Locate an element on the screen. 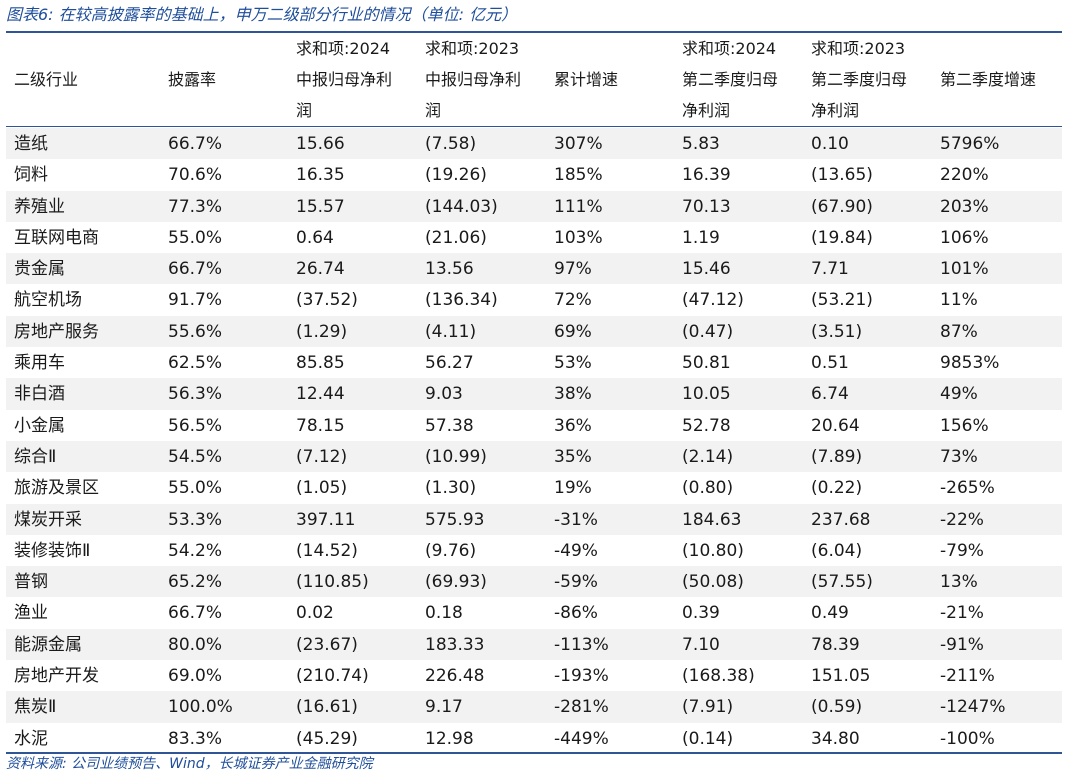  cell-h1-2023-profit: (21.06) is located at coordinates (456, 237).